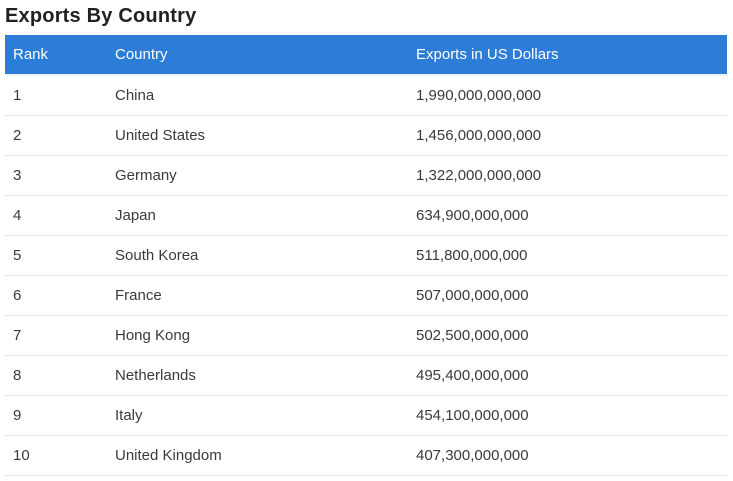 This screenshot has height=481, width=733. Describe the element at coordinates (56, 375) in the screenshot. I see `rank-cell: 8` at that location.